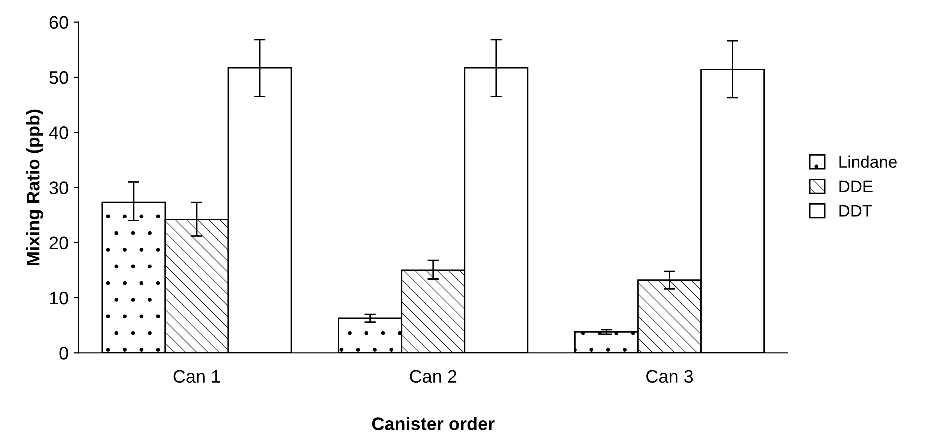 Image resolution: width=927 pixels, height=447 pixels. What do you see at coordinates (433, 423) in the screenshot?
I see `x-axis-title: Canister order` at bounding box center [433, 423].